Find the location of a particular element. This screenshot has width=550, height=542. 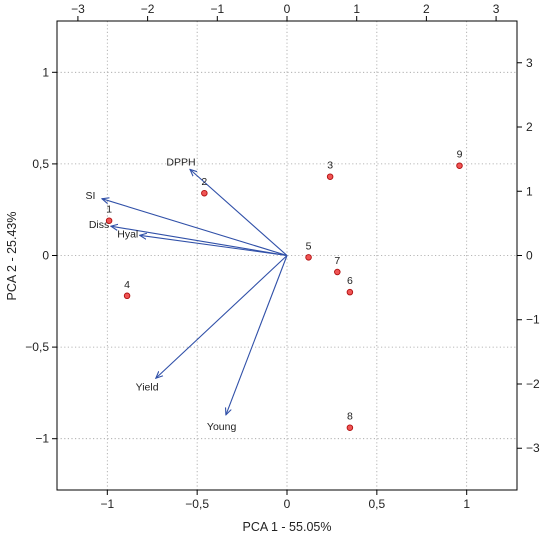

sample-point-label: 7 is located at coordinates (337, 261).